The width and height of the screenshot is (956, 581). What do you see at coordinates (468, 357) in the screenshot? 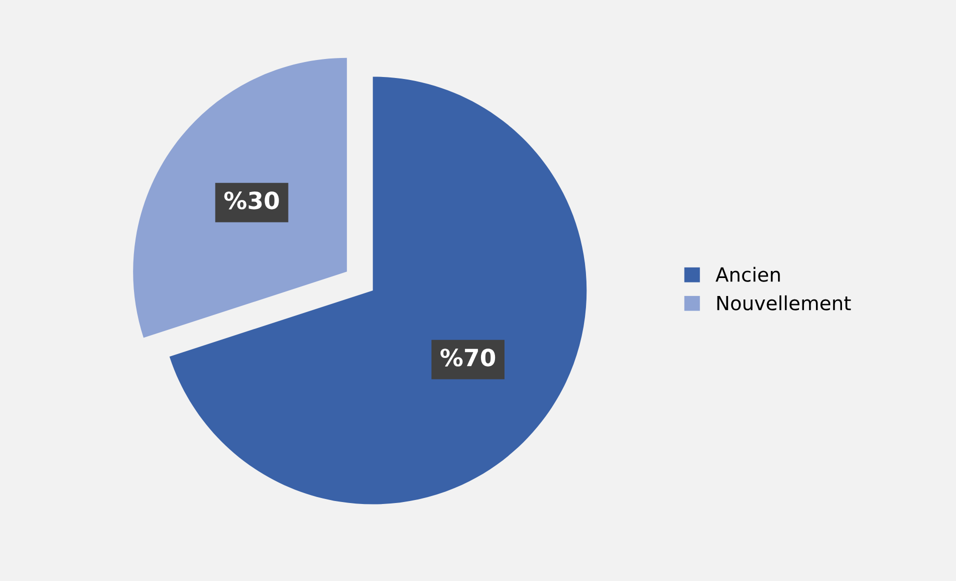
I see `data-label: %70` at bounding box center [468, 357].